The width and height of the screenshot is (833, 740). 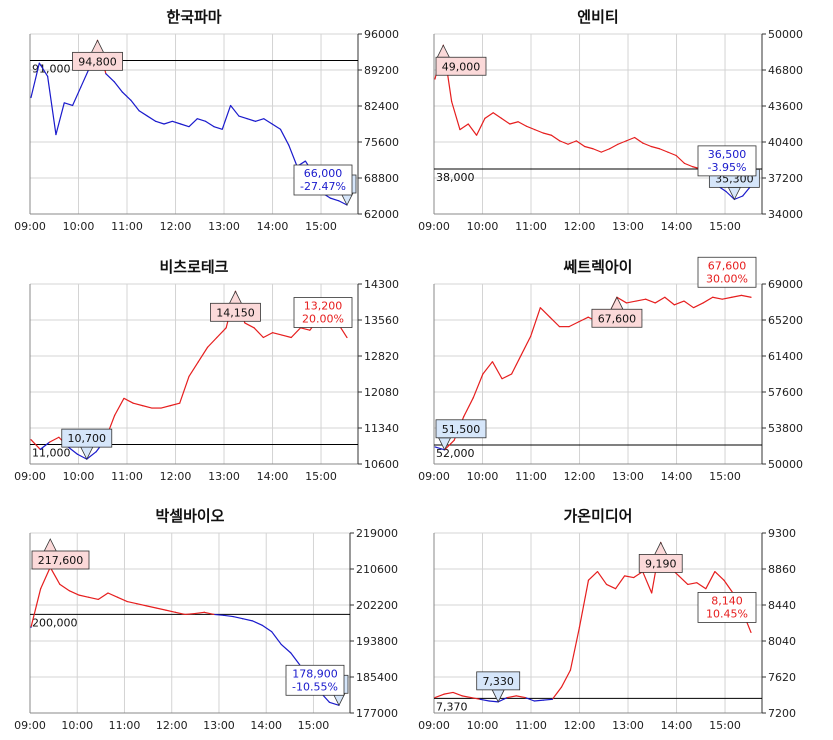 What do you see at coordinates (727, 278) in the screenshot?
I see `change-pct: 30.00%` at bounding box center [727, 278].